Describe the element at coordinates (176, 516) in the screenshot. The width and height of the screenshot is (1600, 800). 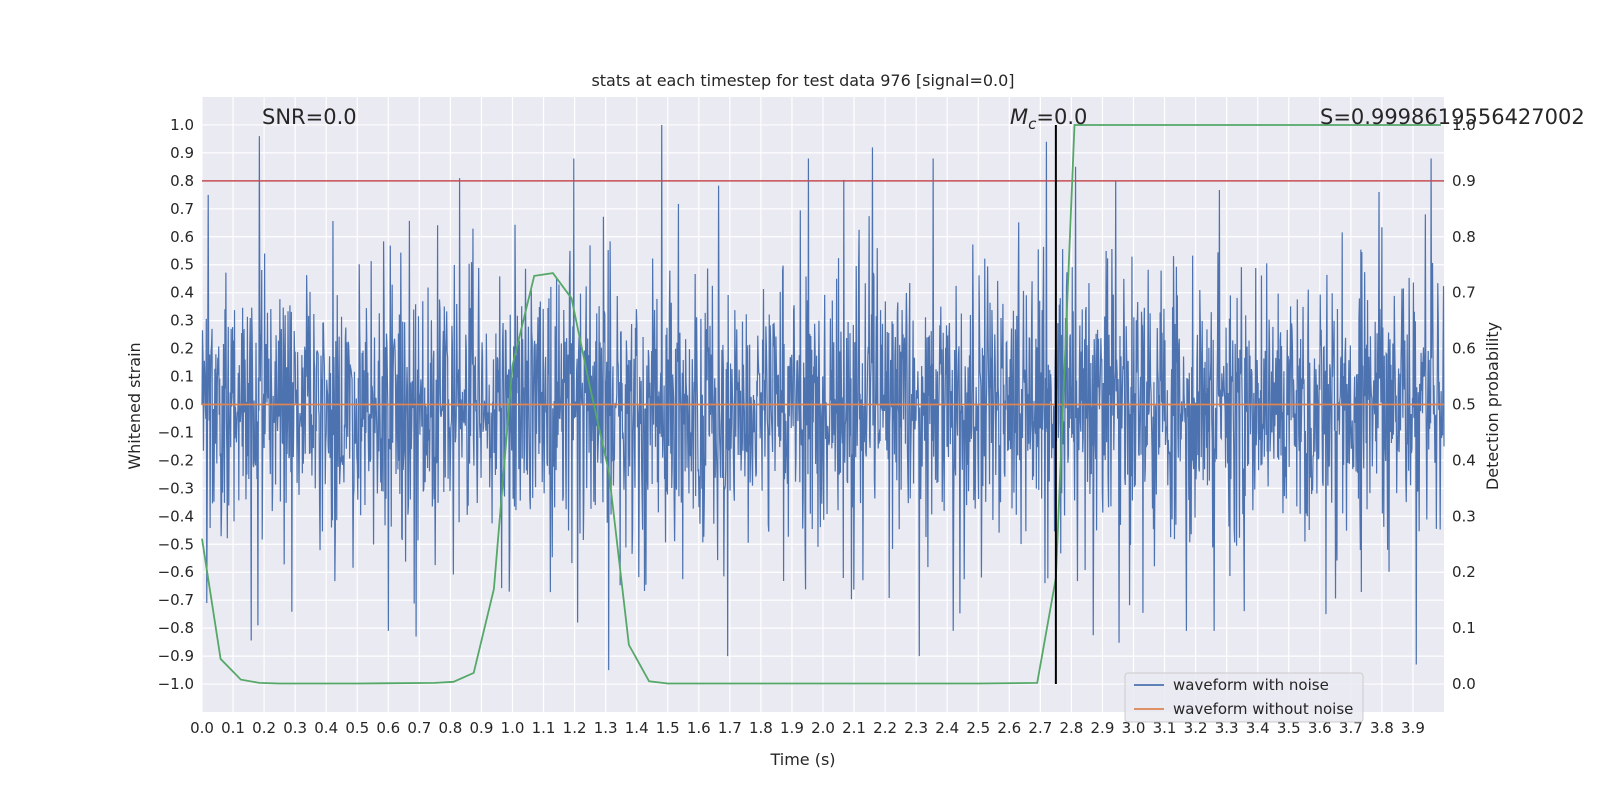
I see `y-left-tick-label-14: −0.4` at that location.